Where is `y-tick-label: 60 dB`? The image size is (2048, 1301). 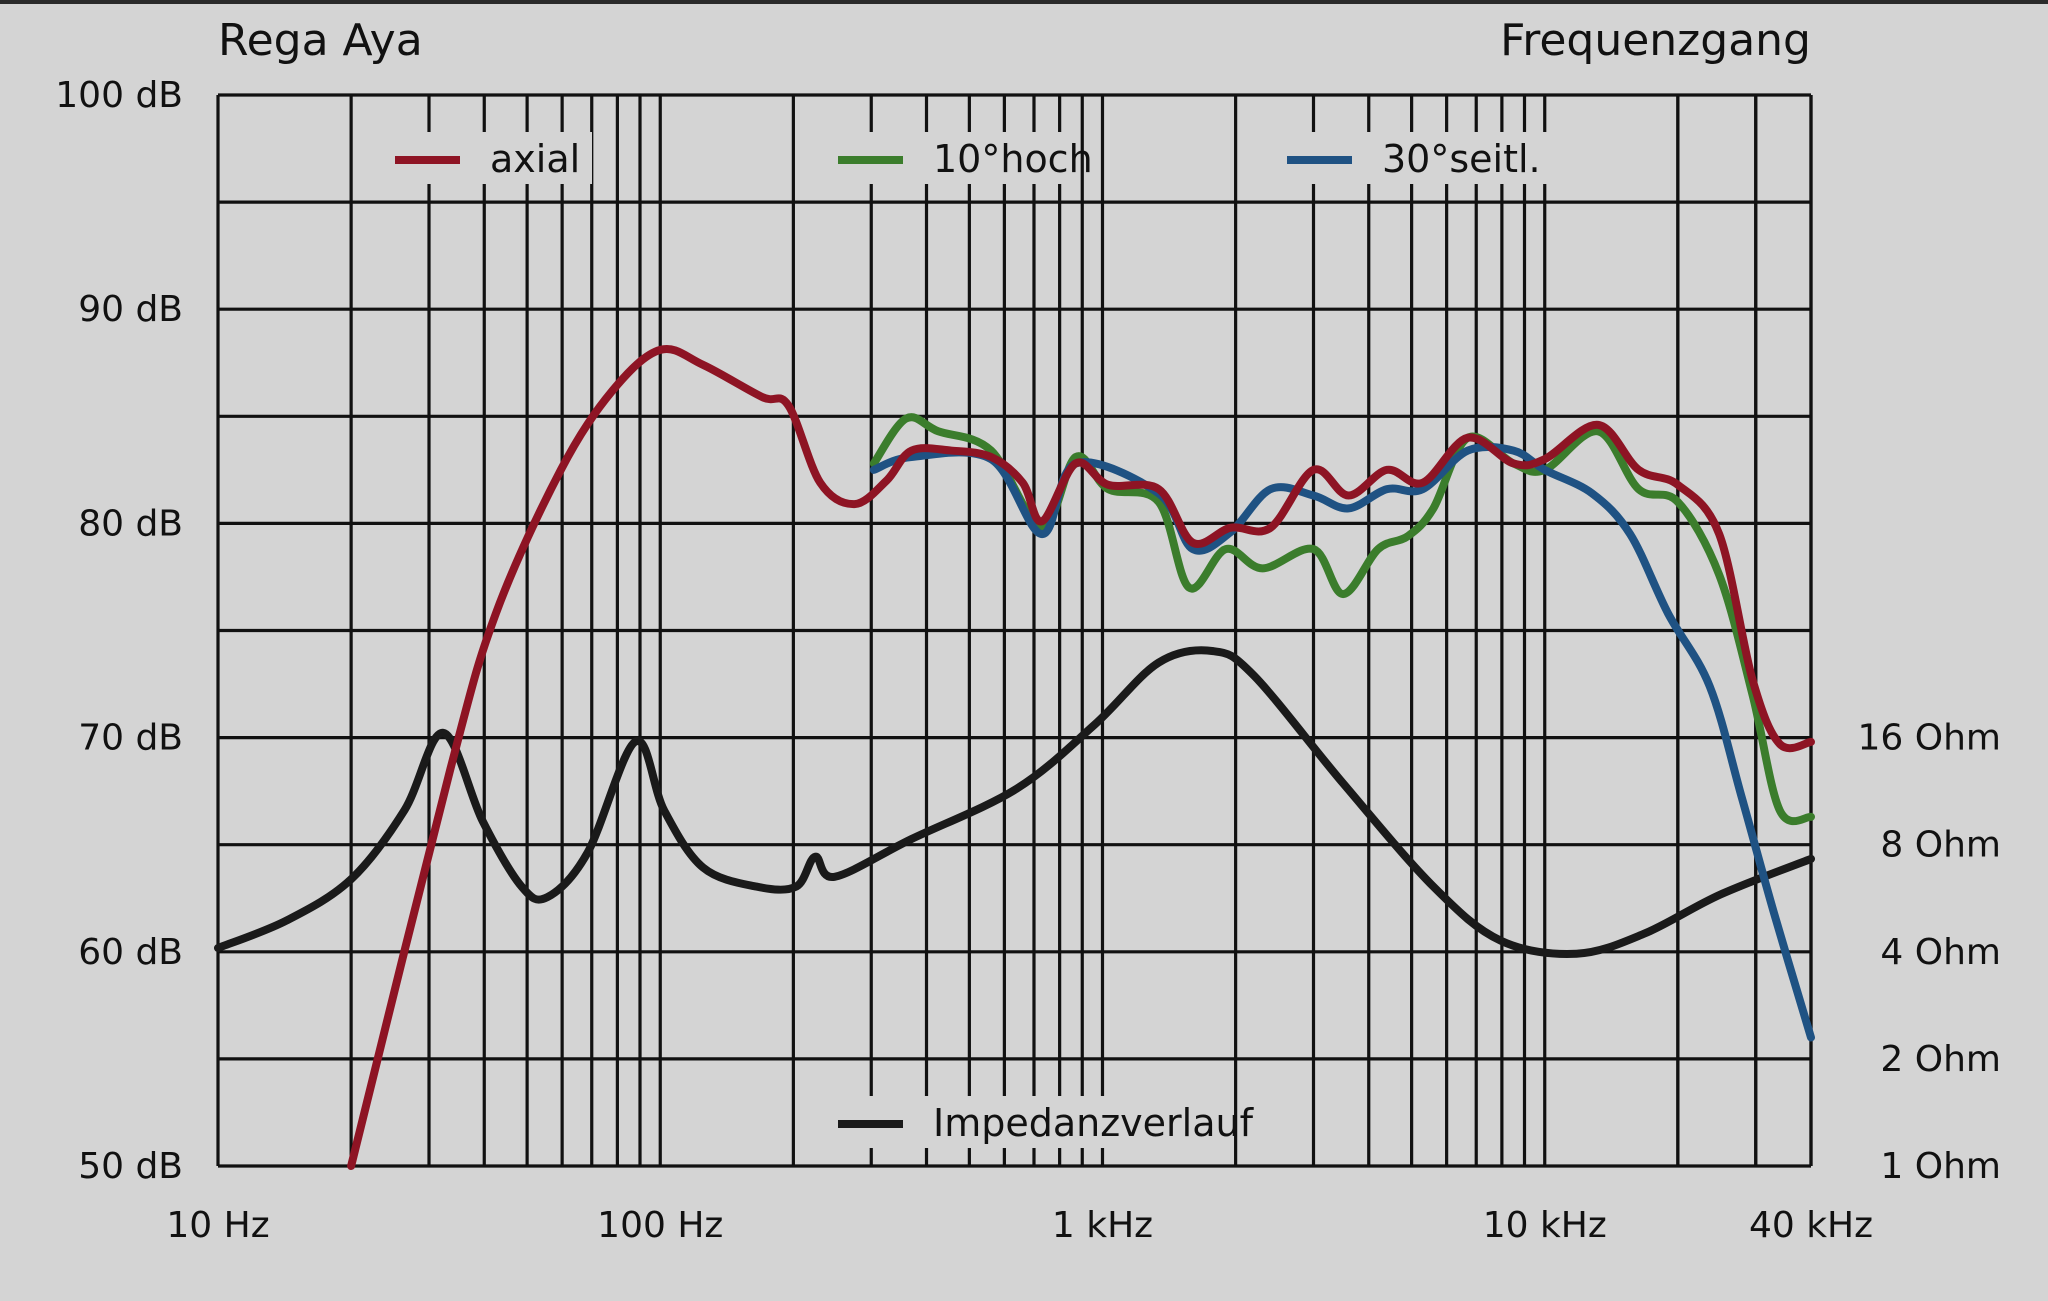 y-tick-label: 60 dB is located at coordinates (130, 952).